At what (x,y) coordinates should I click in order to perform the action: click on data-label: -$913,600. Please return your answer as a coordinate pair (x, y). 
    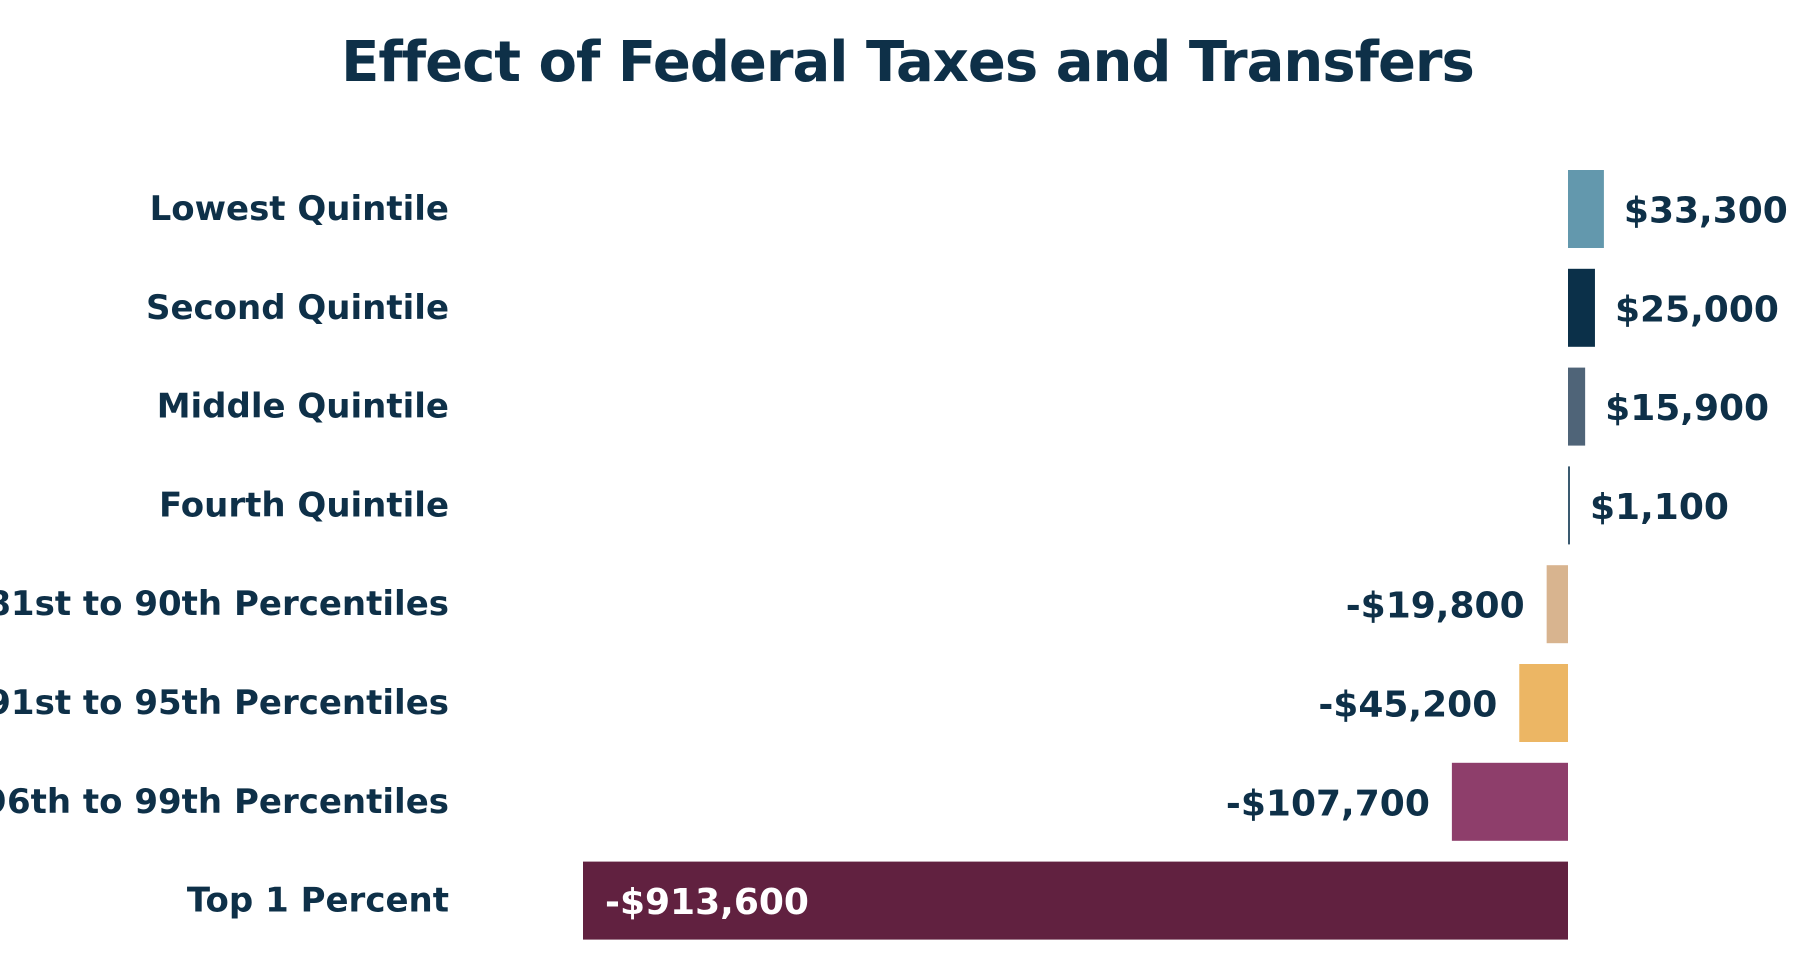
    Looking at the image, I should click on (707, 902).